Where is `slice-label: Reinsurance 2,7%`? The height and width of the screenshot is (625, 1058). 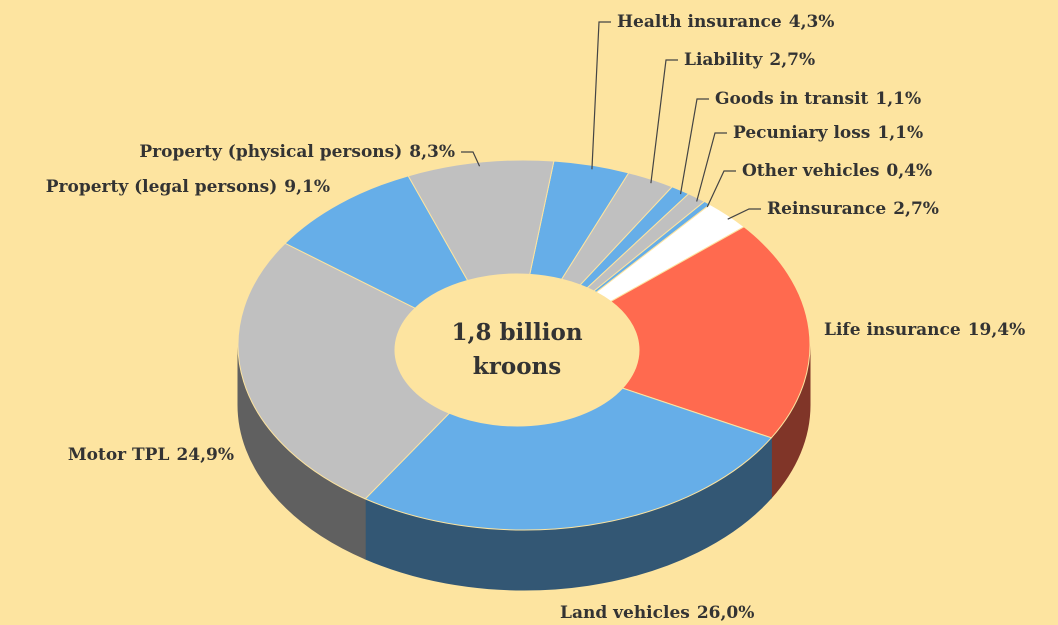 slice-label: Reinsurance 2,7% is located at coordinates (853, 209).